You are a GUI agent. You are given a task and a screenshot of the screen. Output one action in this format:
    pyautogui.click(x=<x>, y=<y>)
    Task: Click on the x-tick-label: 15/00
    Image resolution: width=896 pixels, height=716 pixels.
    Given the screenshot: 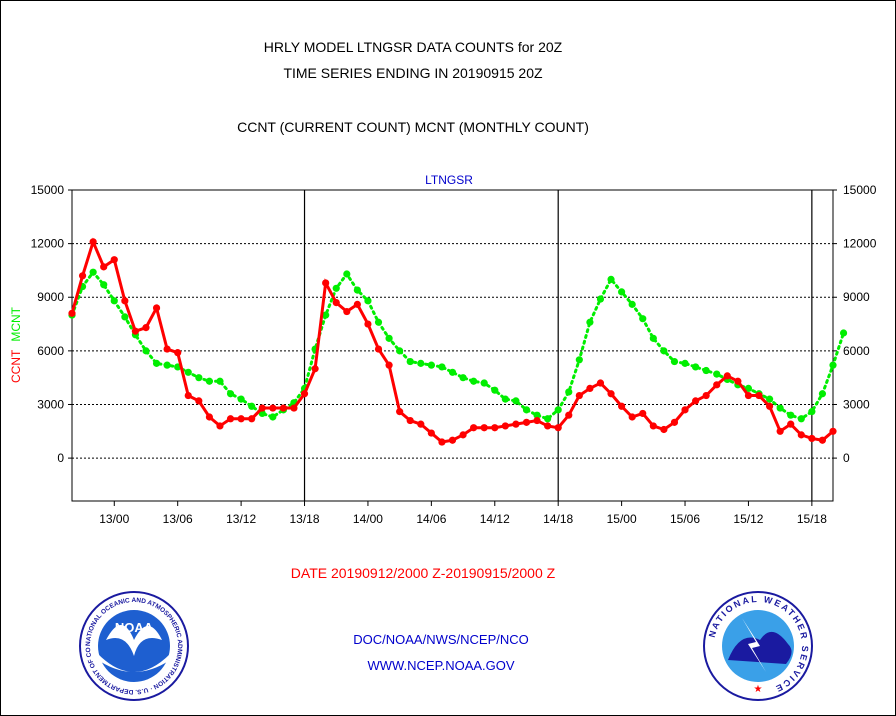 What is the action you would take?
    pyautogui.click(x=622, y=519)
    